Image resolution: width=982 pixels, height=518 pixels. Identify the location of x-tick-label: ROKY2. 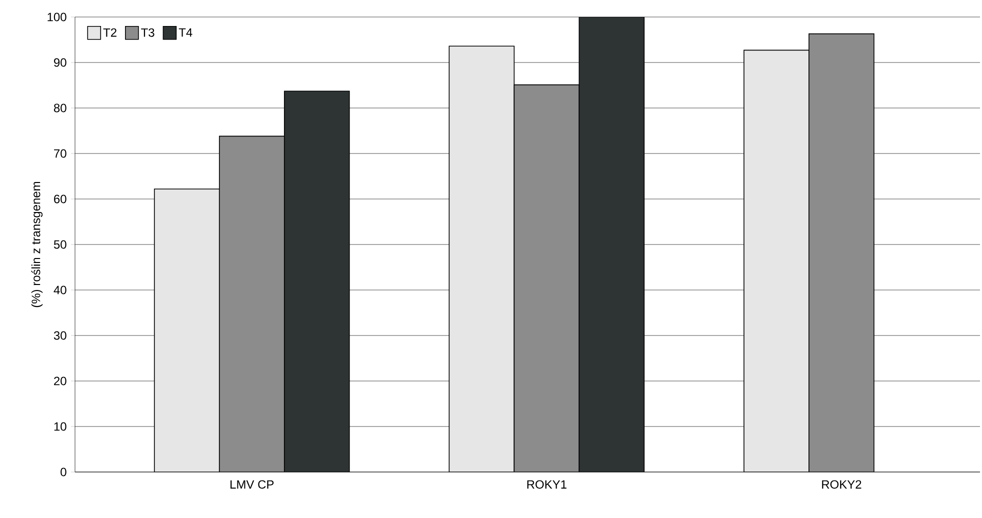
(842, 484).